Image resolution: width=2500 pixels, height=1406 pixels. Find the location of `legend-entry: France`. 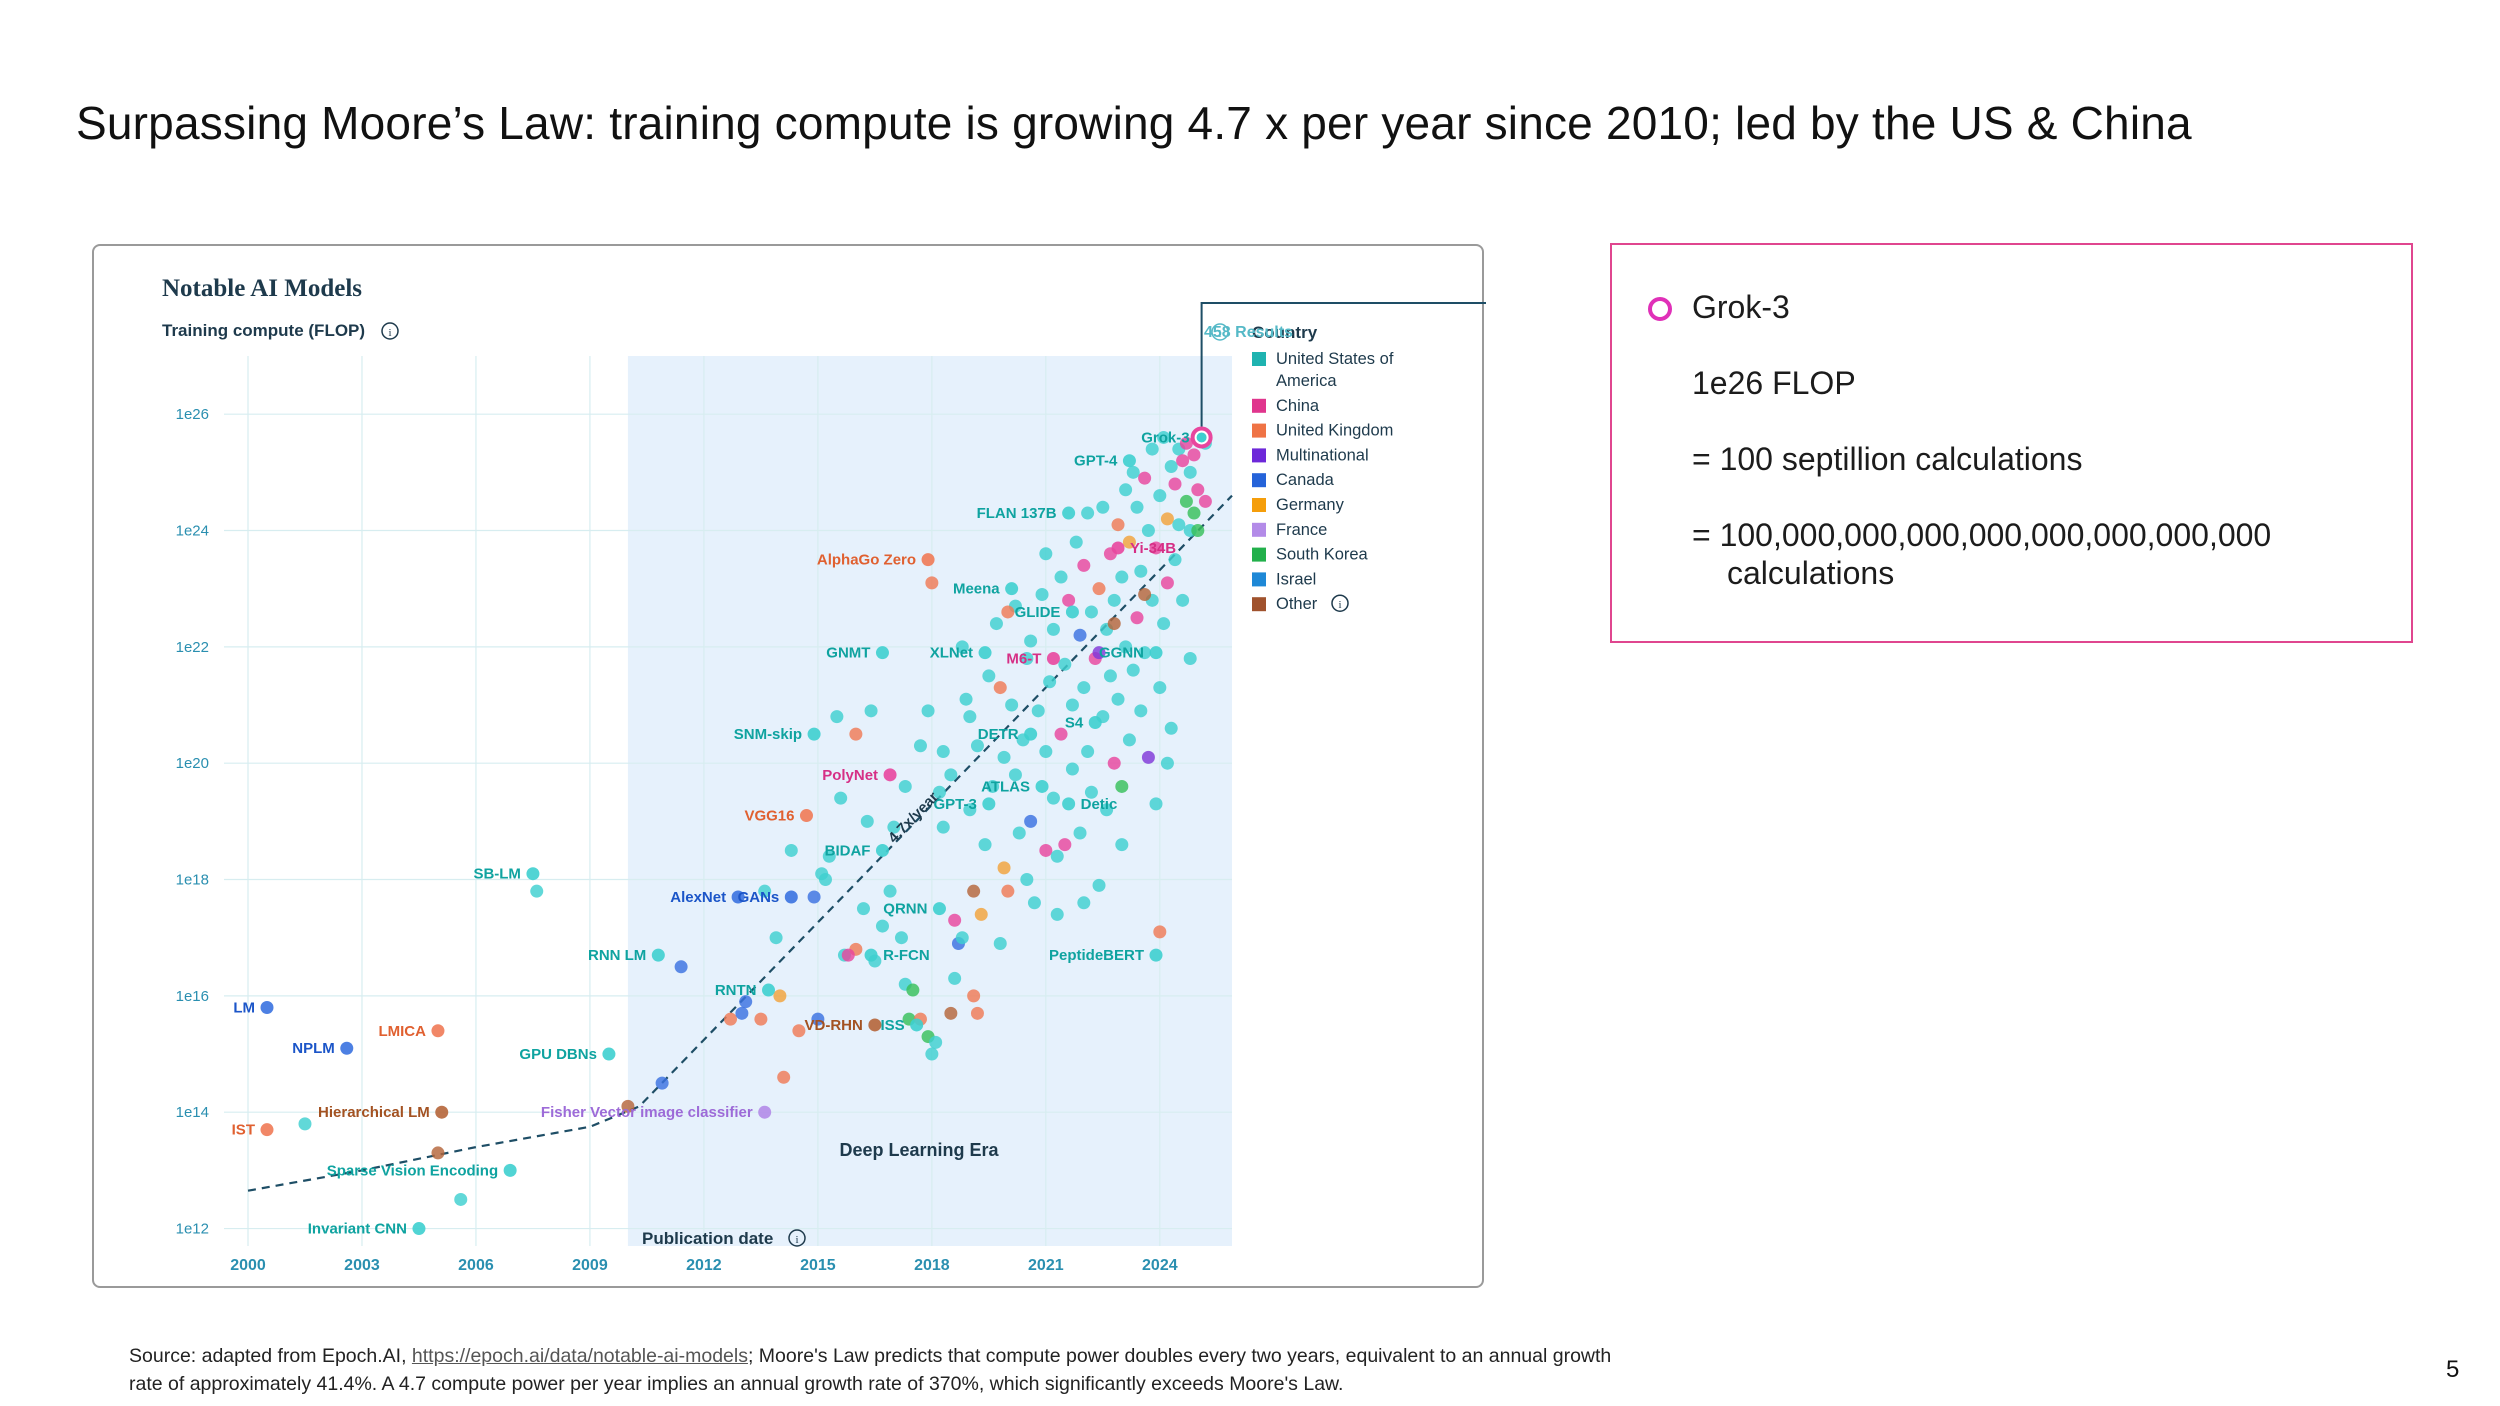

legend-entry: France is located at coordinates (1301, 530).